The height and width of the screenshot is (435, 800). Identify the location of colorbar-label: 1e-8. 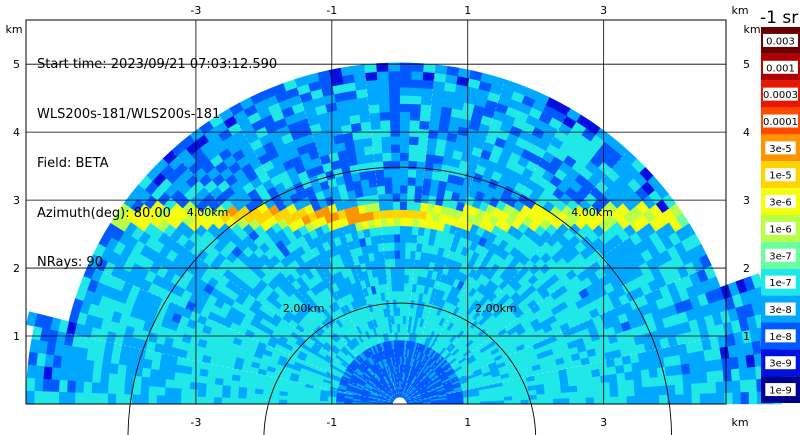
(780, 337).